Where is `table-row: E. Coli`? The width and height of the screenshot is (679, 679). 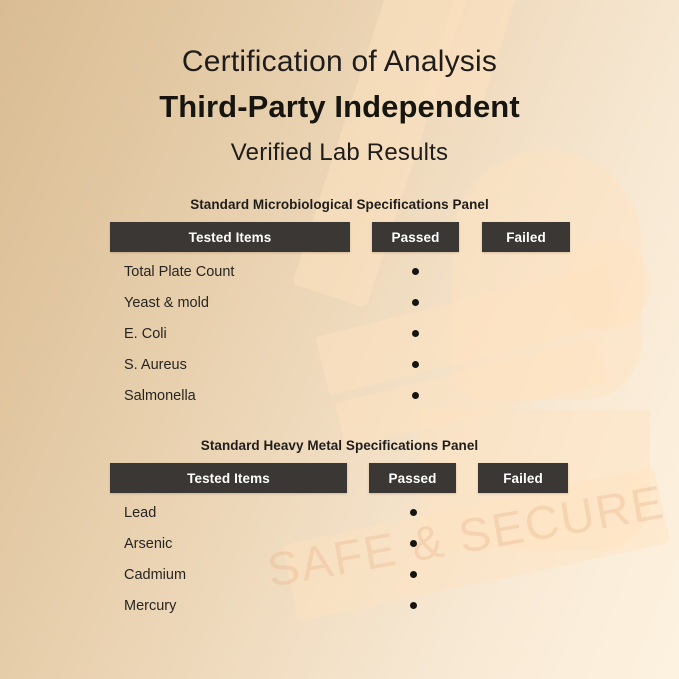 table-row: E. Coli is located at coordinates (339, 333).